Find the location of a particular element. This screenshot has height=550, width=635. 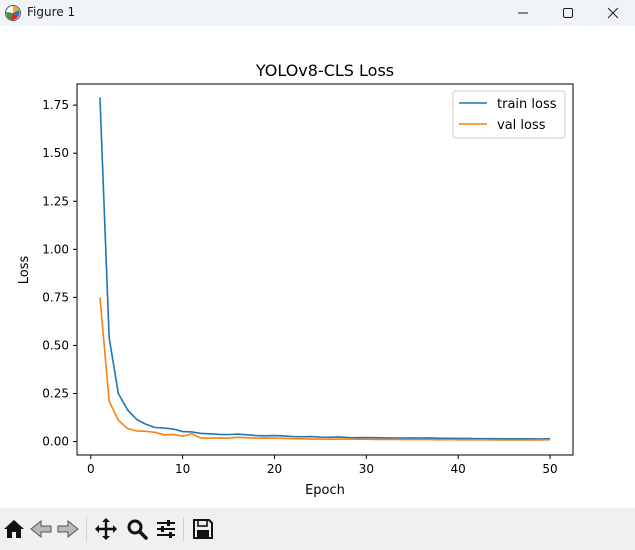

navigation-toolbar is located at coordinates (317, 529).